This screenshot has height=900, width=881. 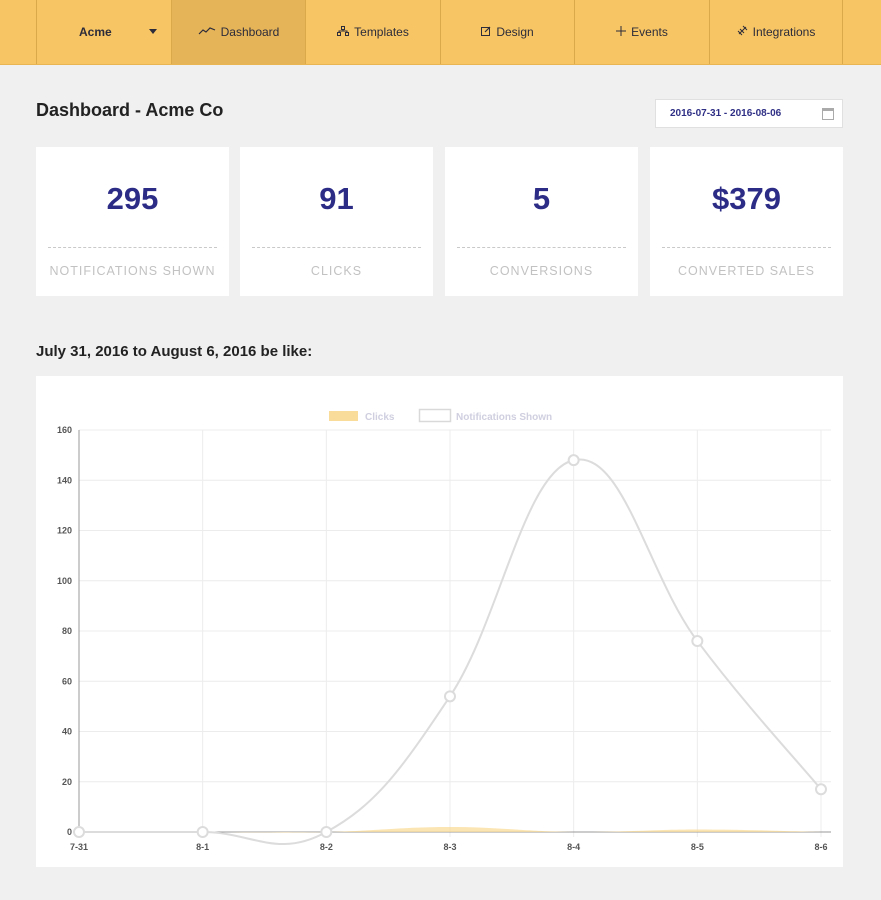 What do you see at coordinates (67, 782) in the screenshot?
I see `y-tick-label: 20` at bounding box center [67, 782].